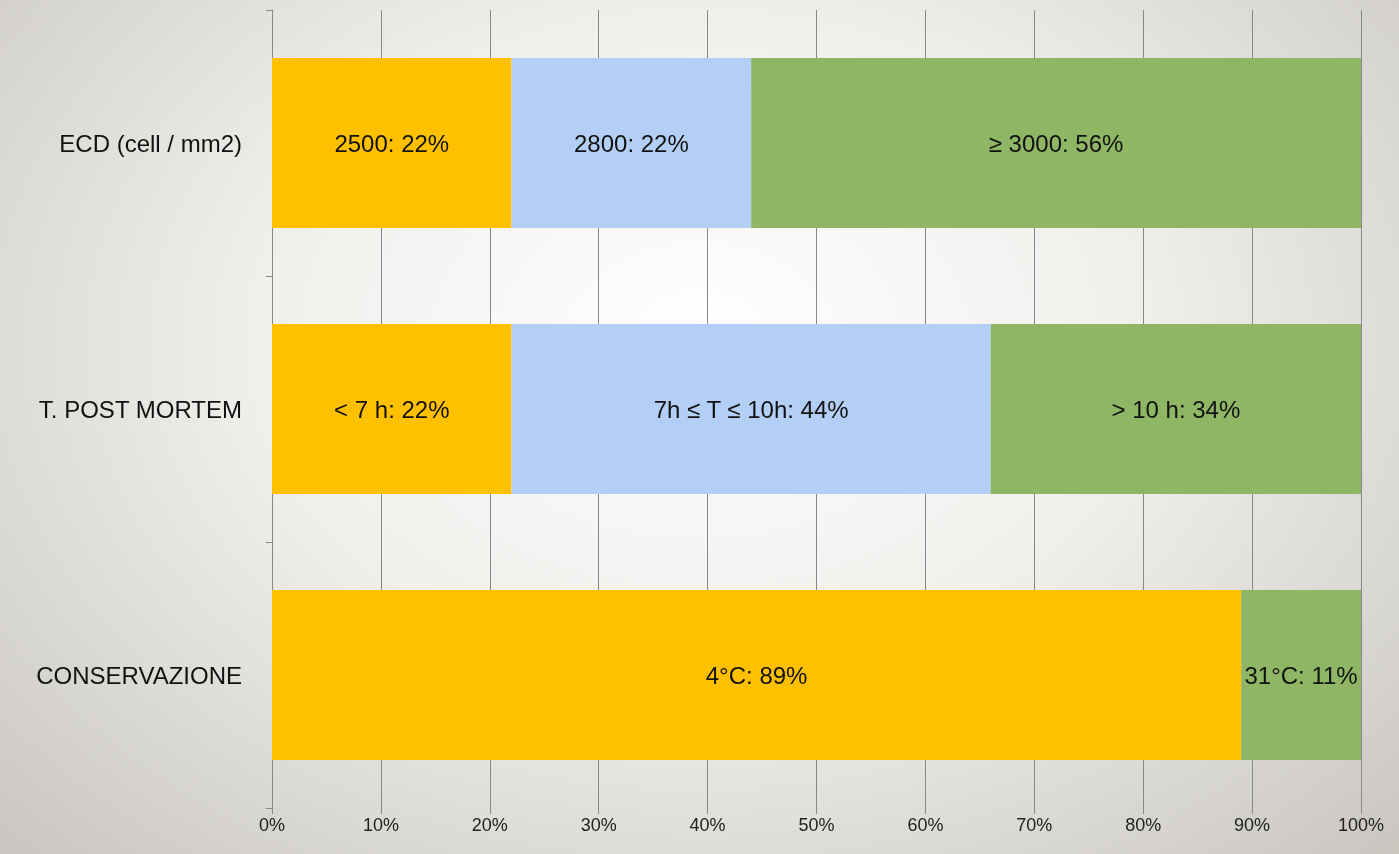  I want to click on x-tick-label: 60%, so click(925, 825).